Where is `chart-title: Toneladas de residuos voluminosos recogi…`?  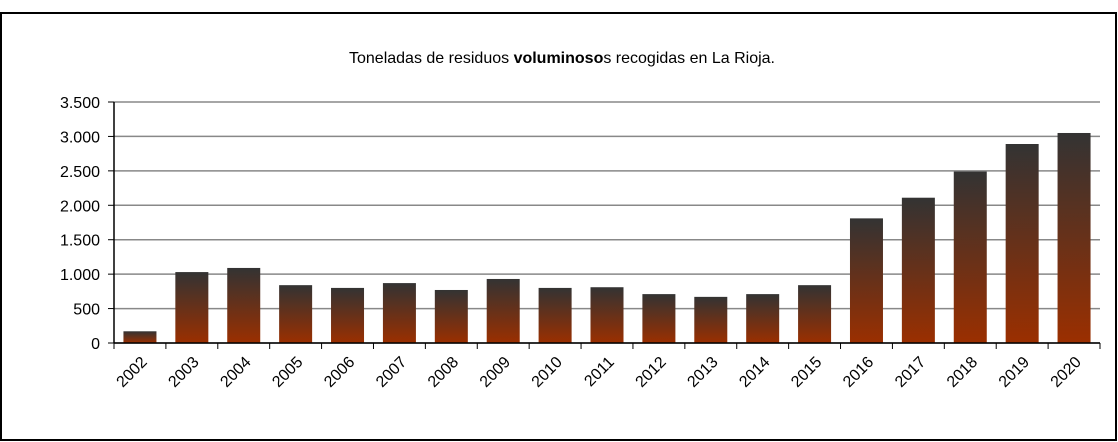 chart-title: Toneladas de residuos voluminosos recogi… is located at coordinates (562, 58).